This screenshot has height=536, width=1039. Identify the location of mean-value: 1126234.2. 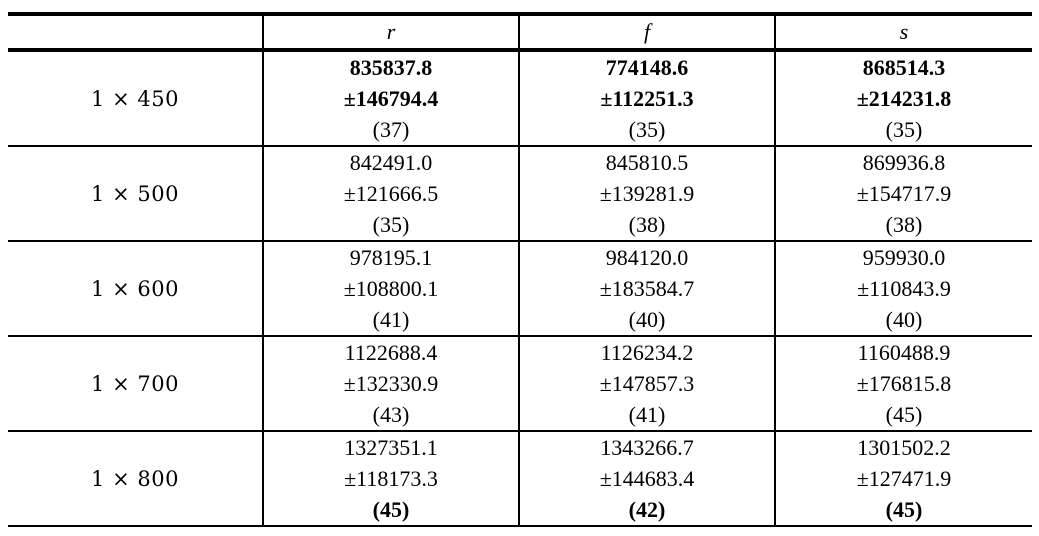
(647, 352).